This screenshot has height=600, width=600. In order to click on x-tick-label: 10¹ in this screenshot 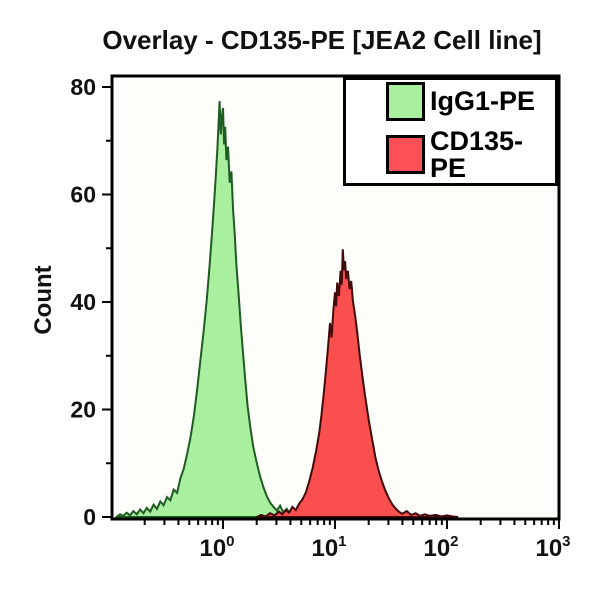, I will do `click(328, 547)`.